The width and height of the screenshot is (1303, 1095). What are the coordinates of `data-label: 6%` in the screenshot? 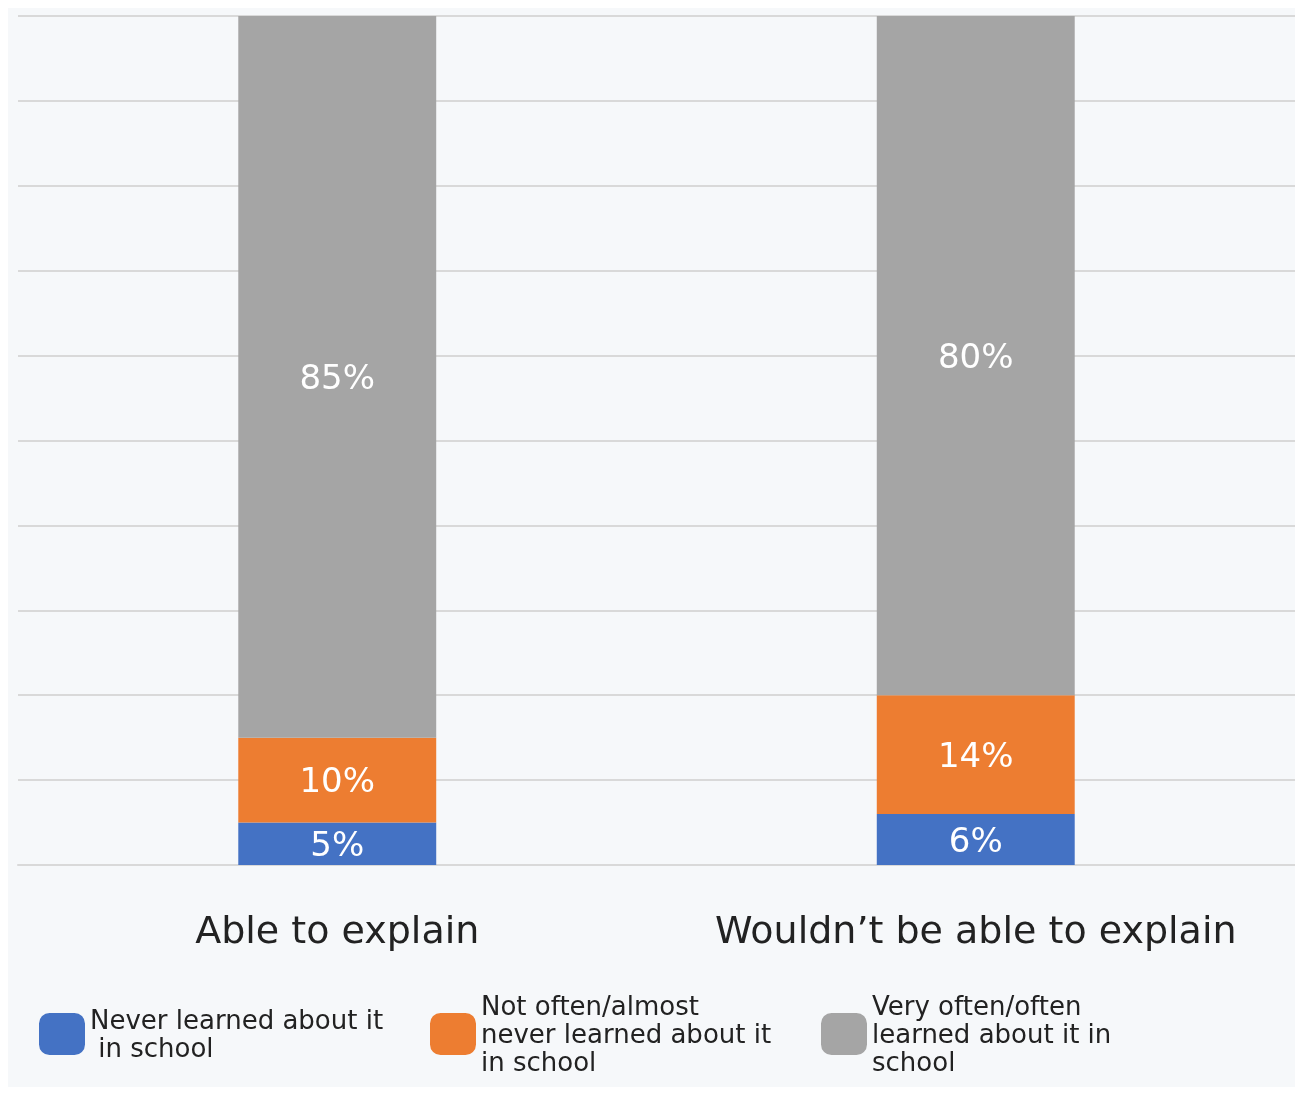 It's located at (975, 839).